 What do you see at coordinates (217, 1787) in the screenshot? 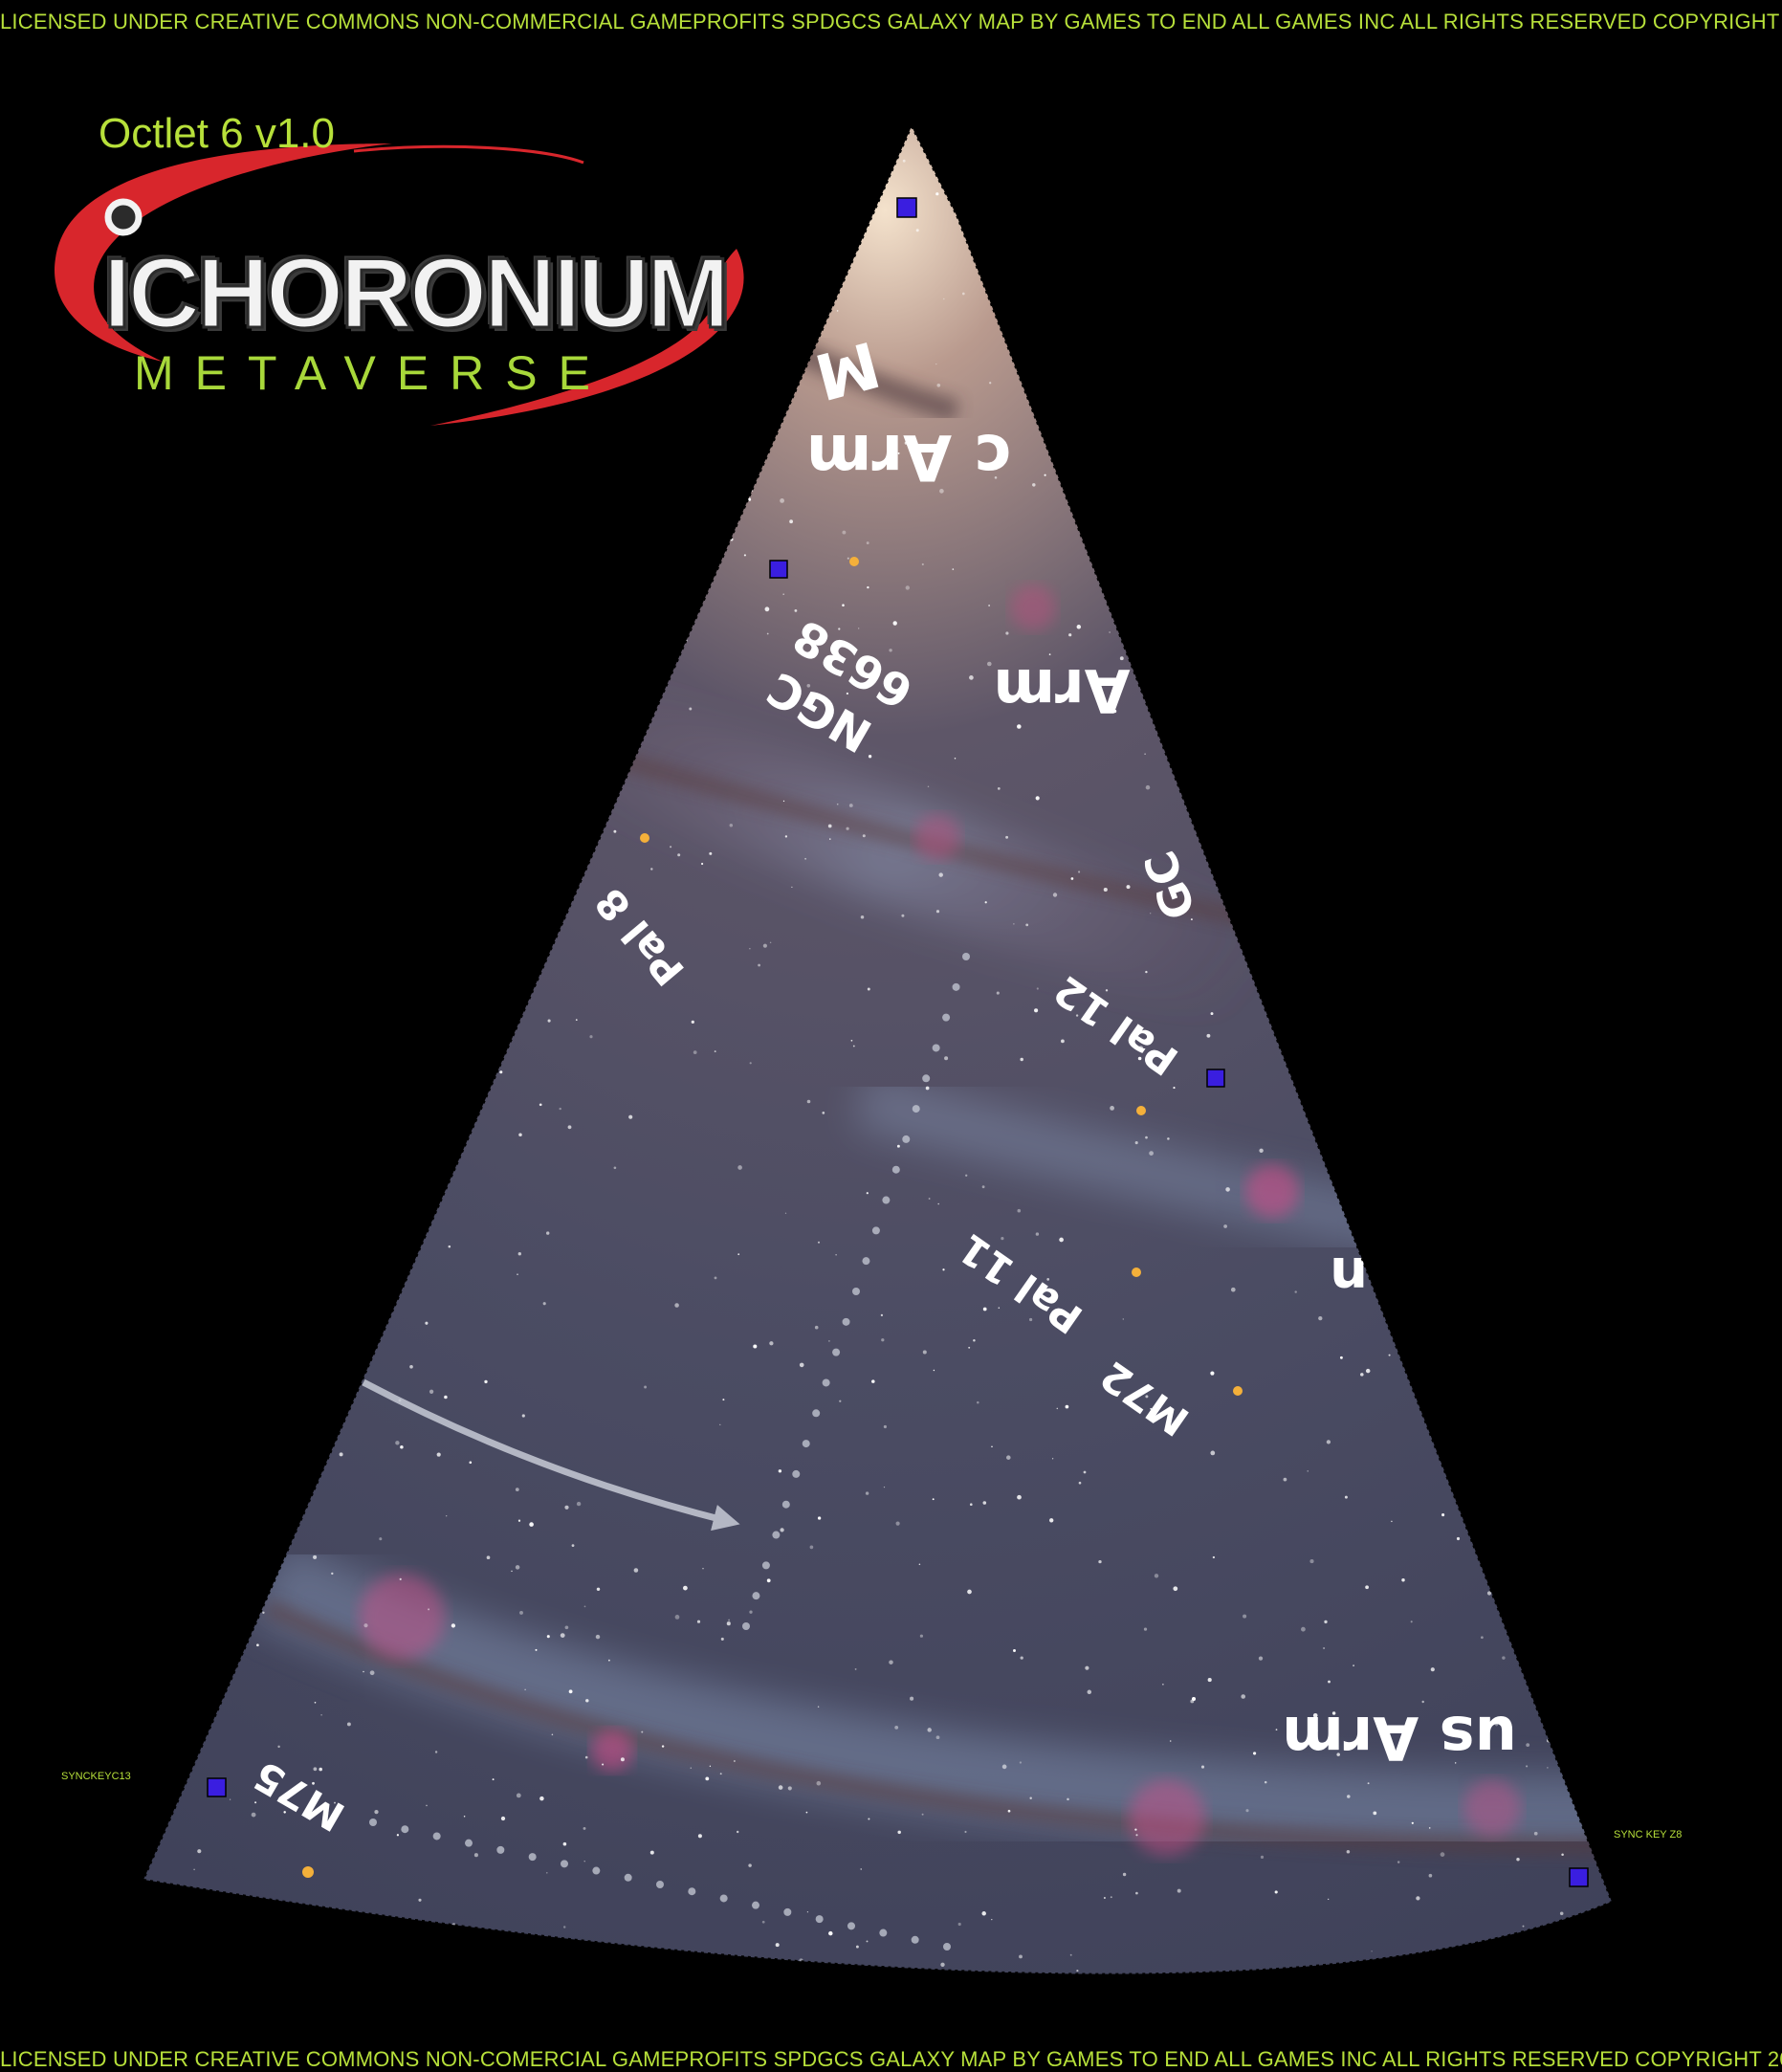
I see `sync-marker-c13` at bounding box center [217, 1787].